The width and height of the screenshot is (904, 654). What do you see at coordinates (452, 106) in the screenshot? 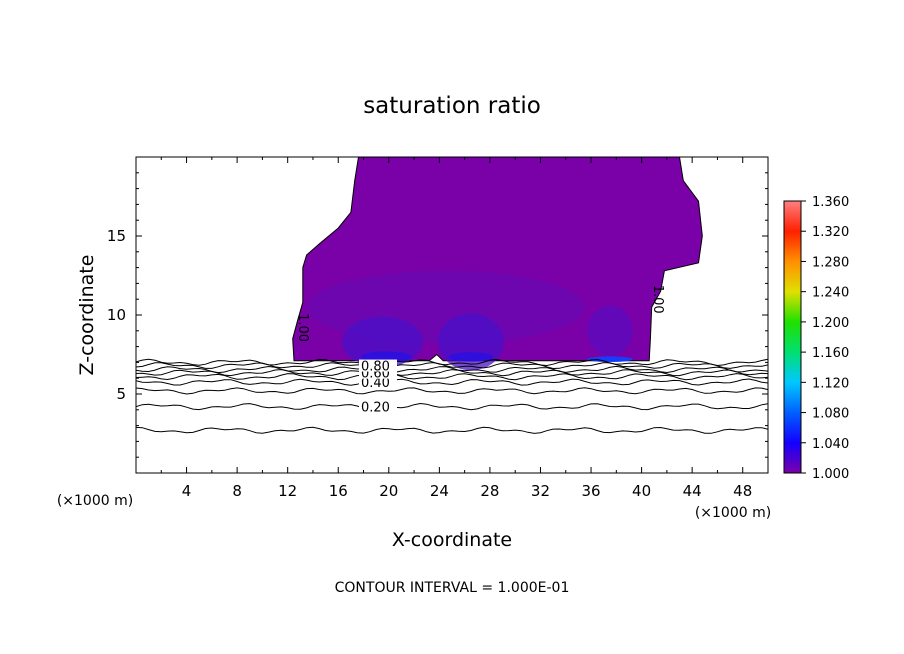
I see `chart-title: saturation ratio` at bounding box center [452, 106].